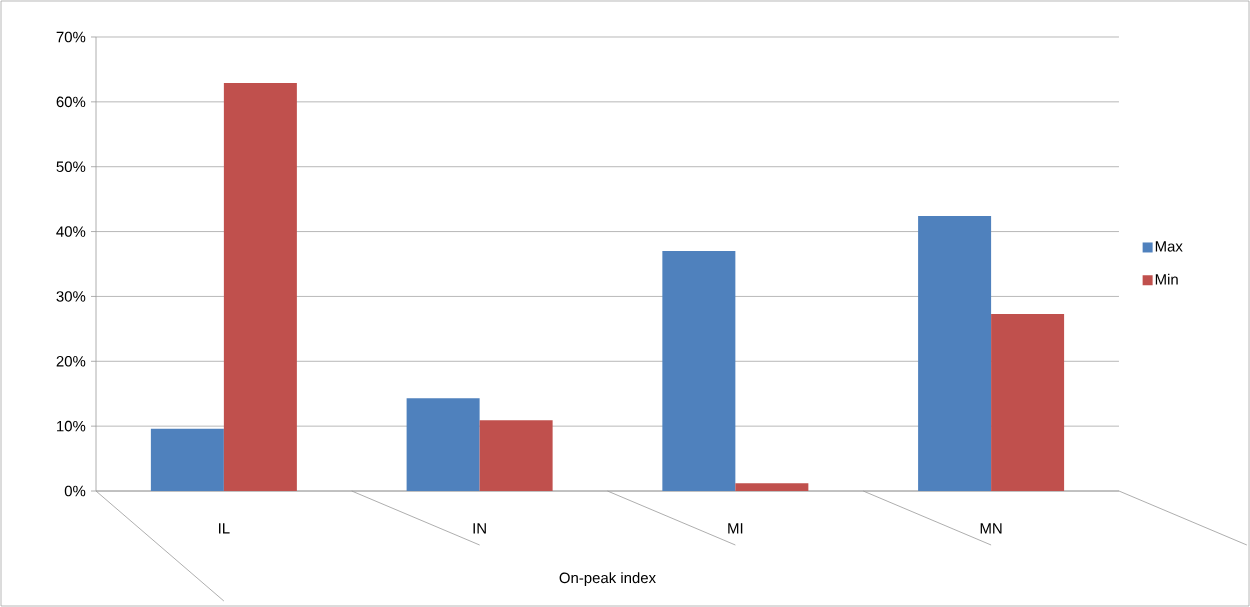 Image resolution: width=1250 pixels, height=607 pixels. I want to click on legend-label: Min, so click(1166, 279).